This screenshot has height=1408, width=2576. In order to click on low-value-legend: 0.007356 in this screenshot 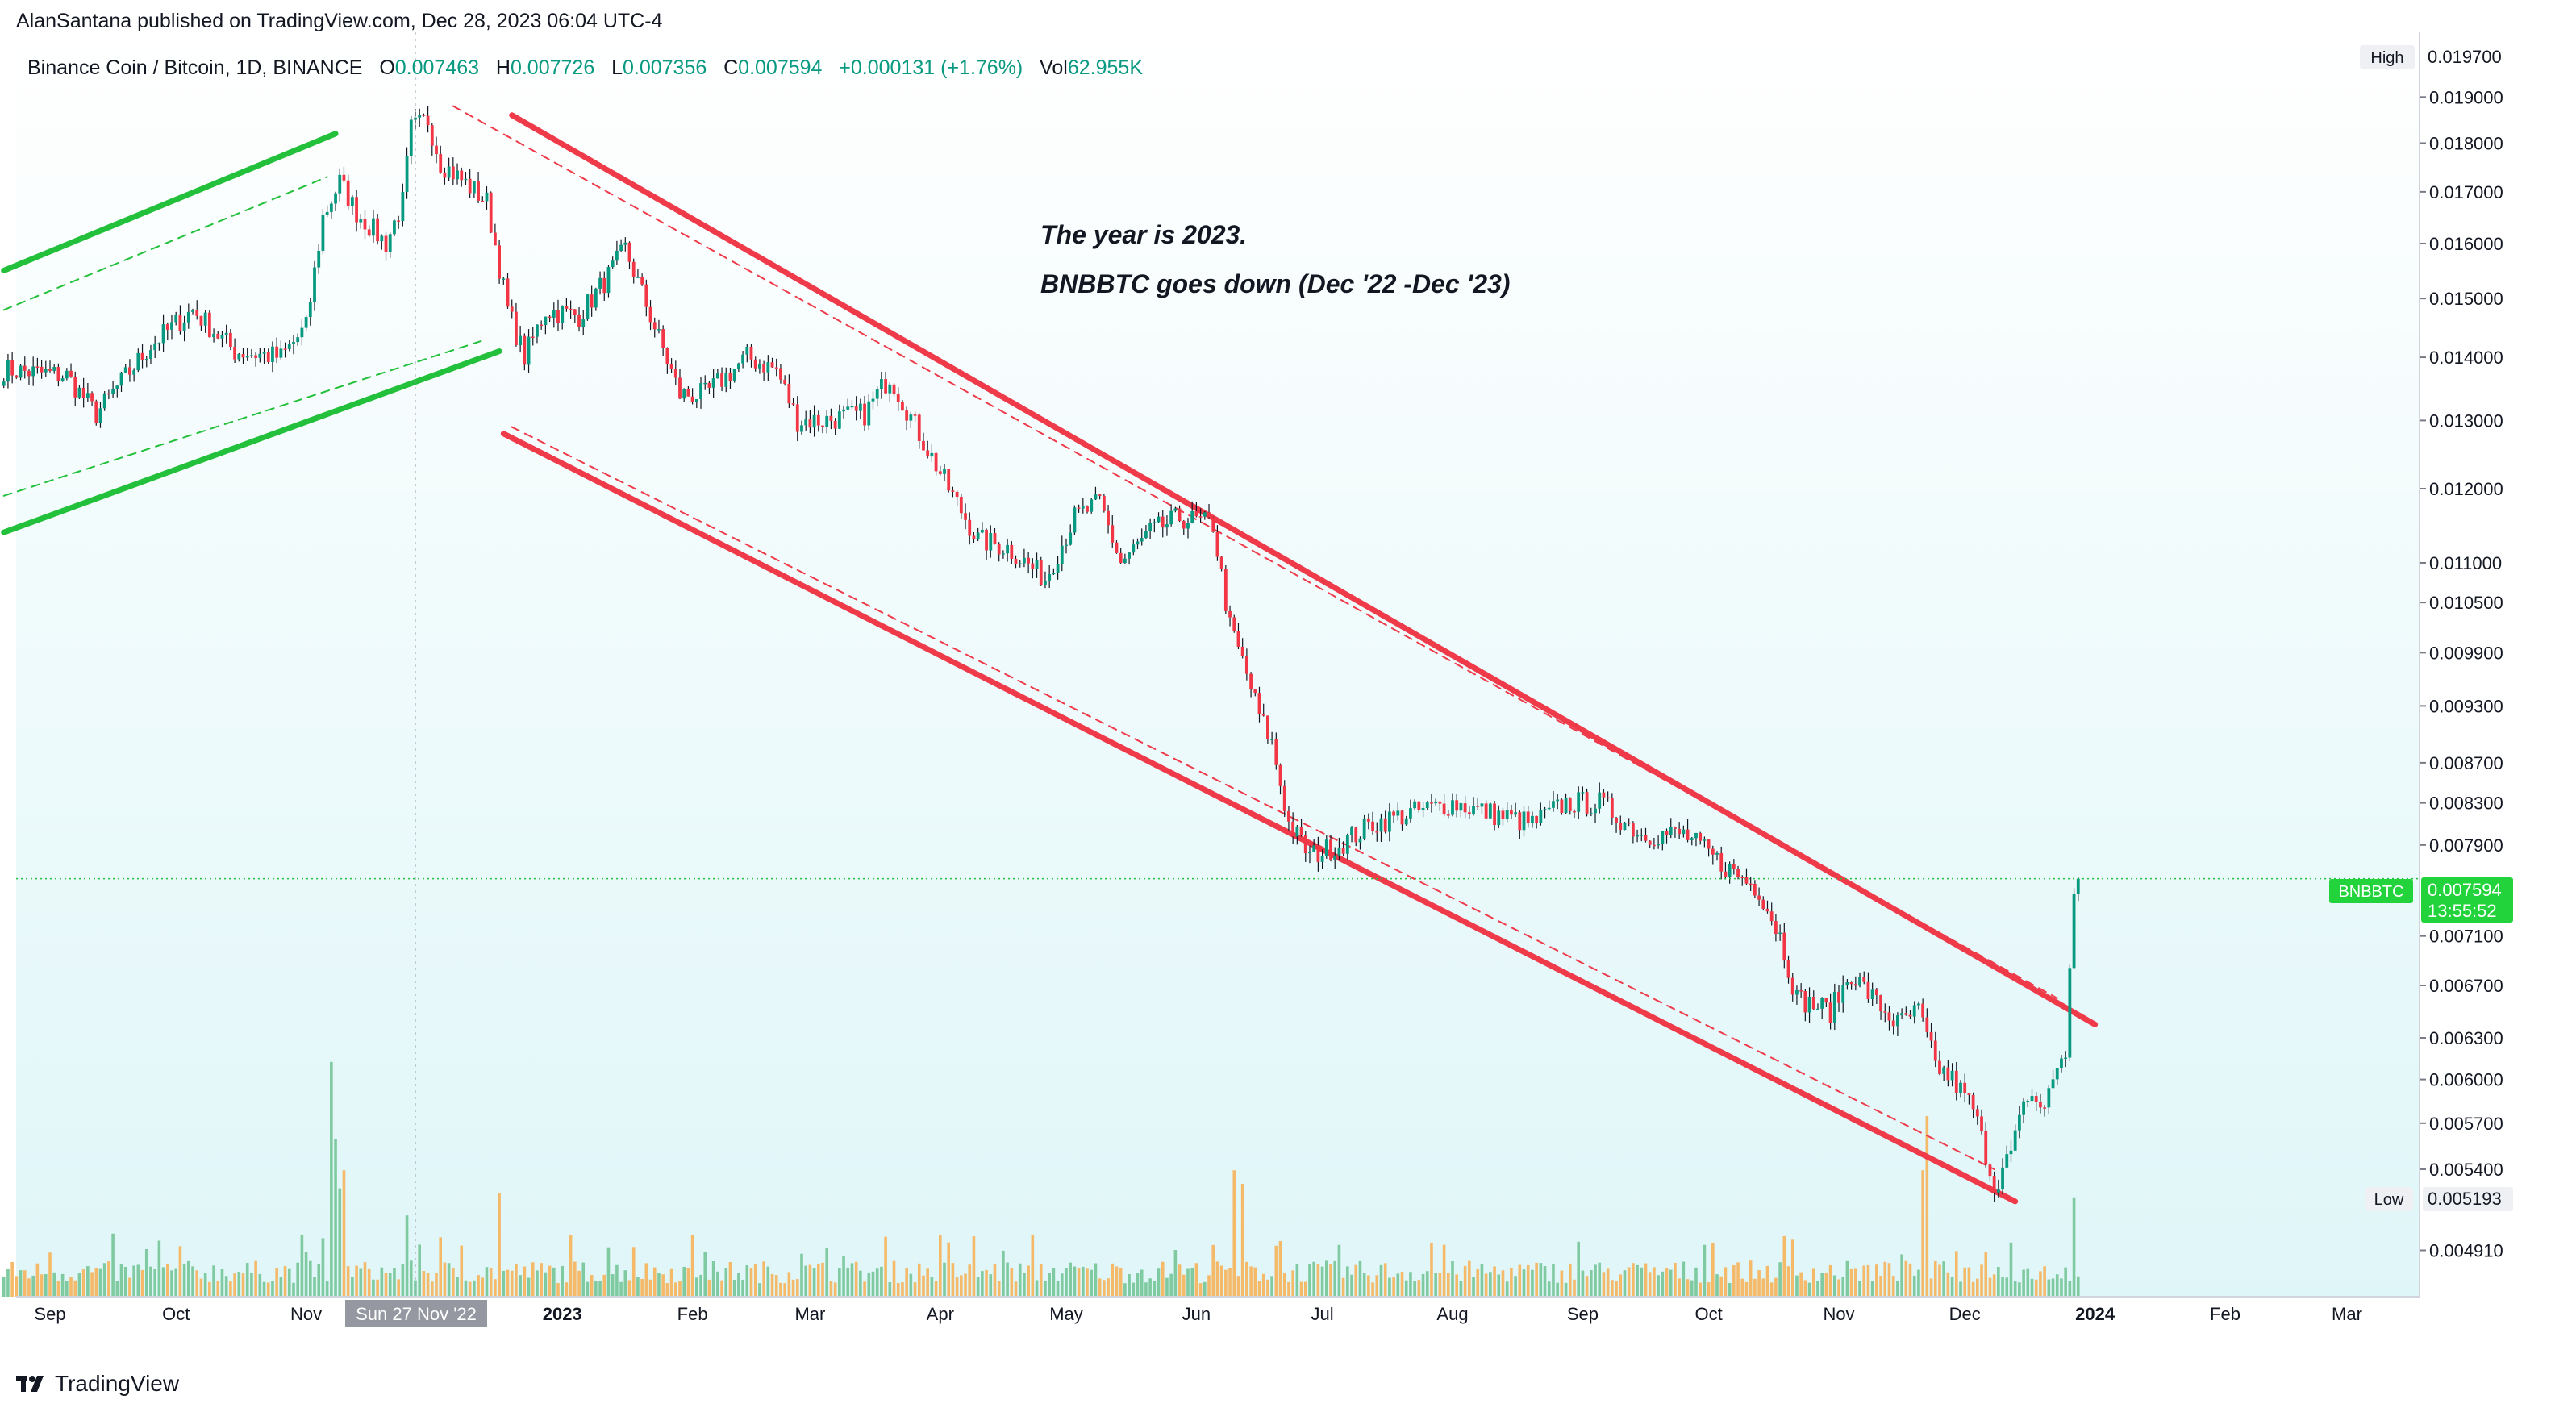, I will do `click(664, 67)`.